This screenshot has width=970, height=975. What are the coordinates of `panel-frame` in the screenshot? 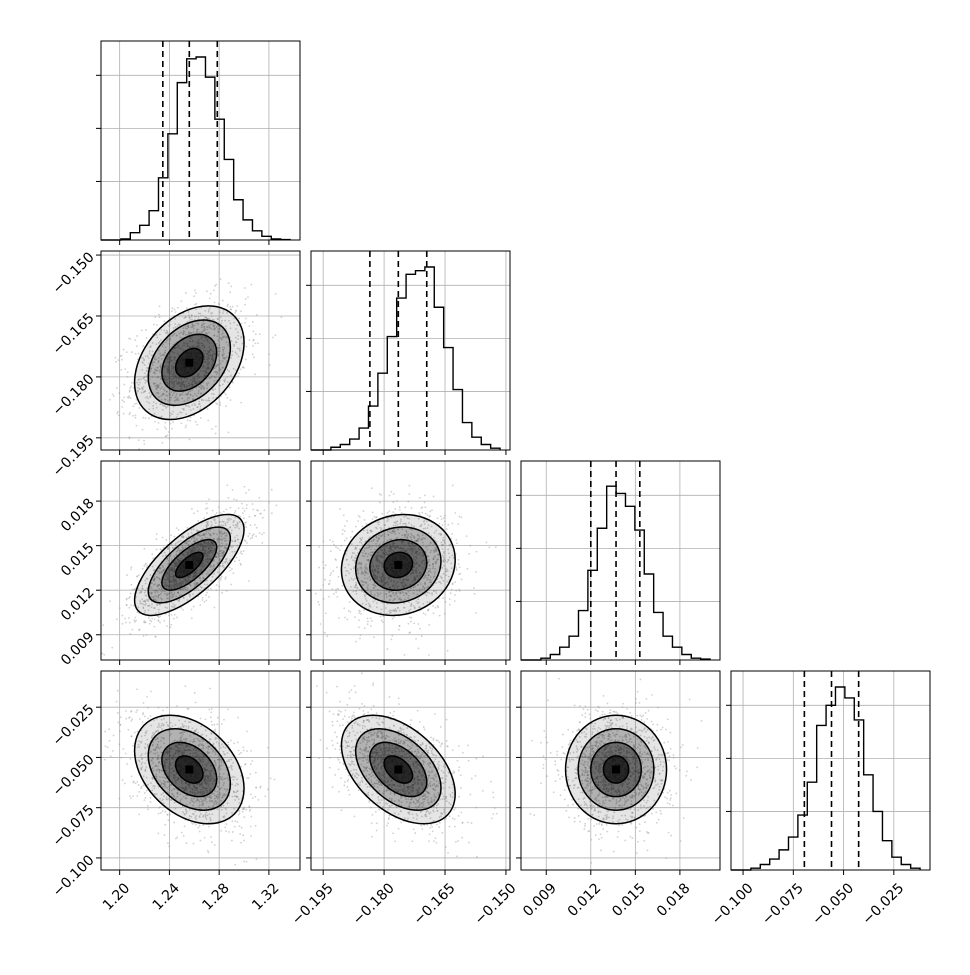 It's located at (620, 560).